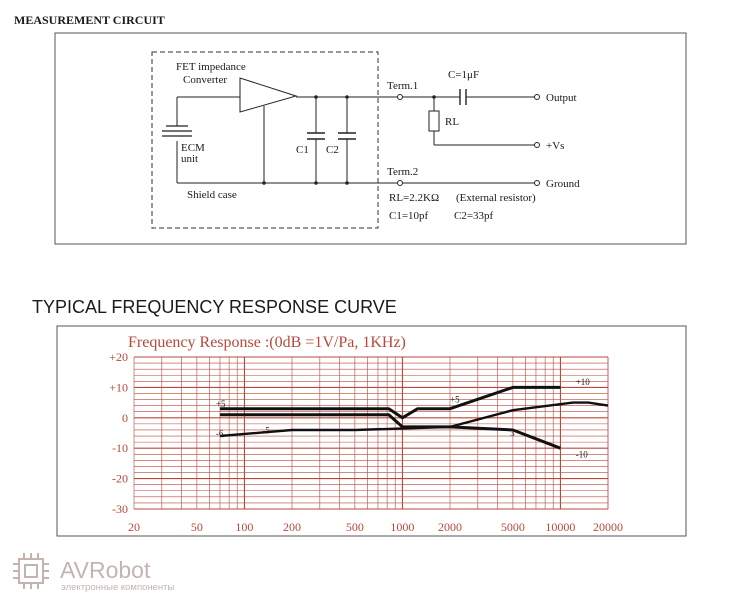 The width and height of the screenshot is (740, 600). What do you see at coordinates (496, 198) in the screenshot?
I see `external-resistor-label: (External resistor)` at bounding box center [496, 198].